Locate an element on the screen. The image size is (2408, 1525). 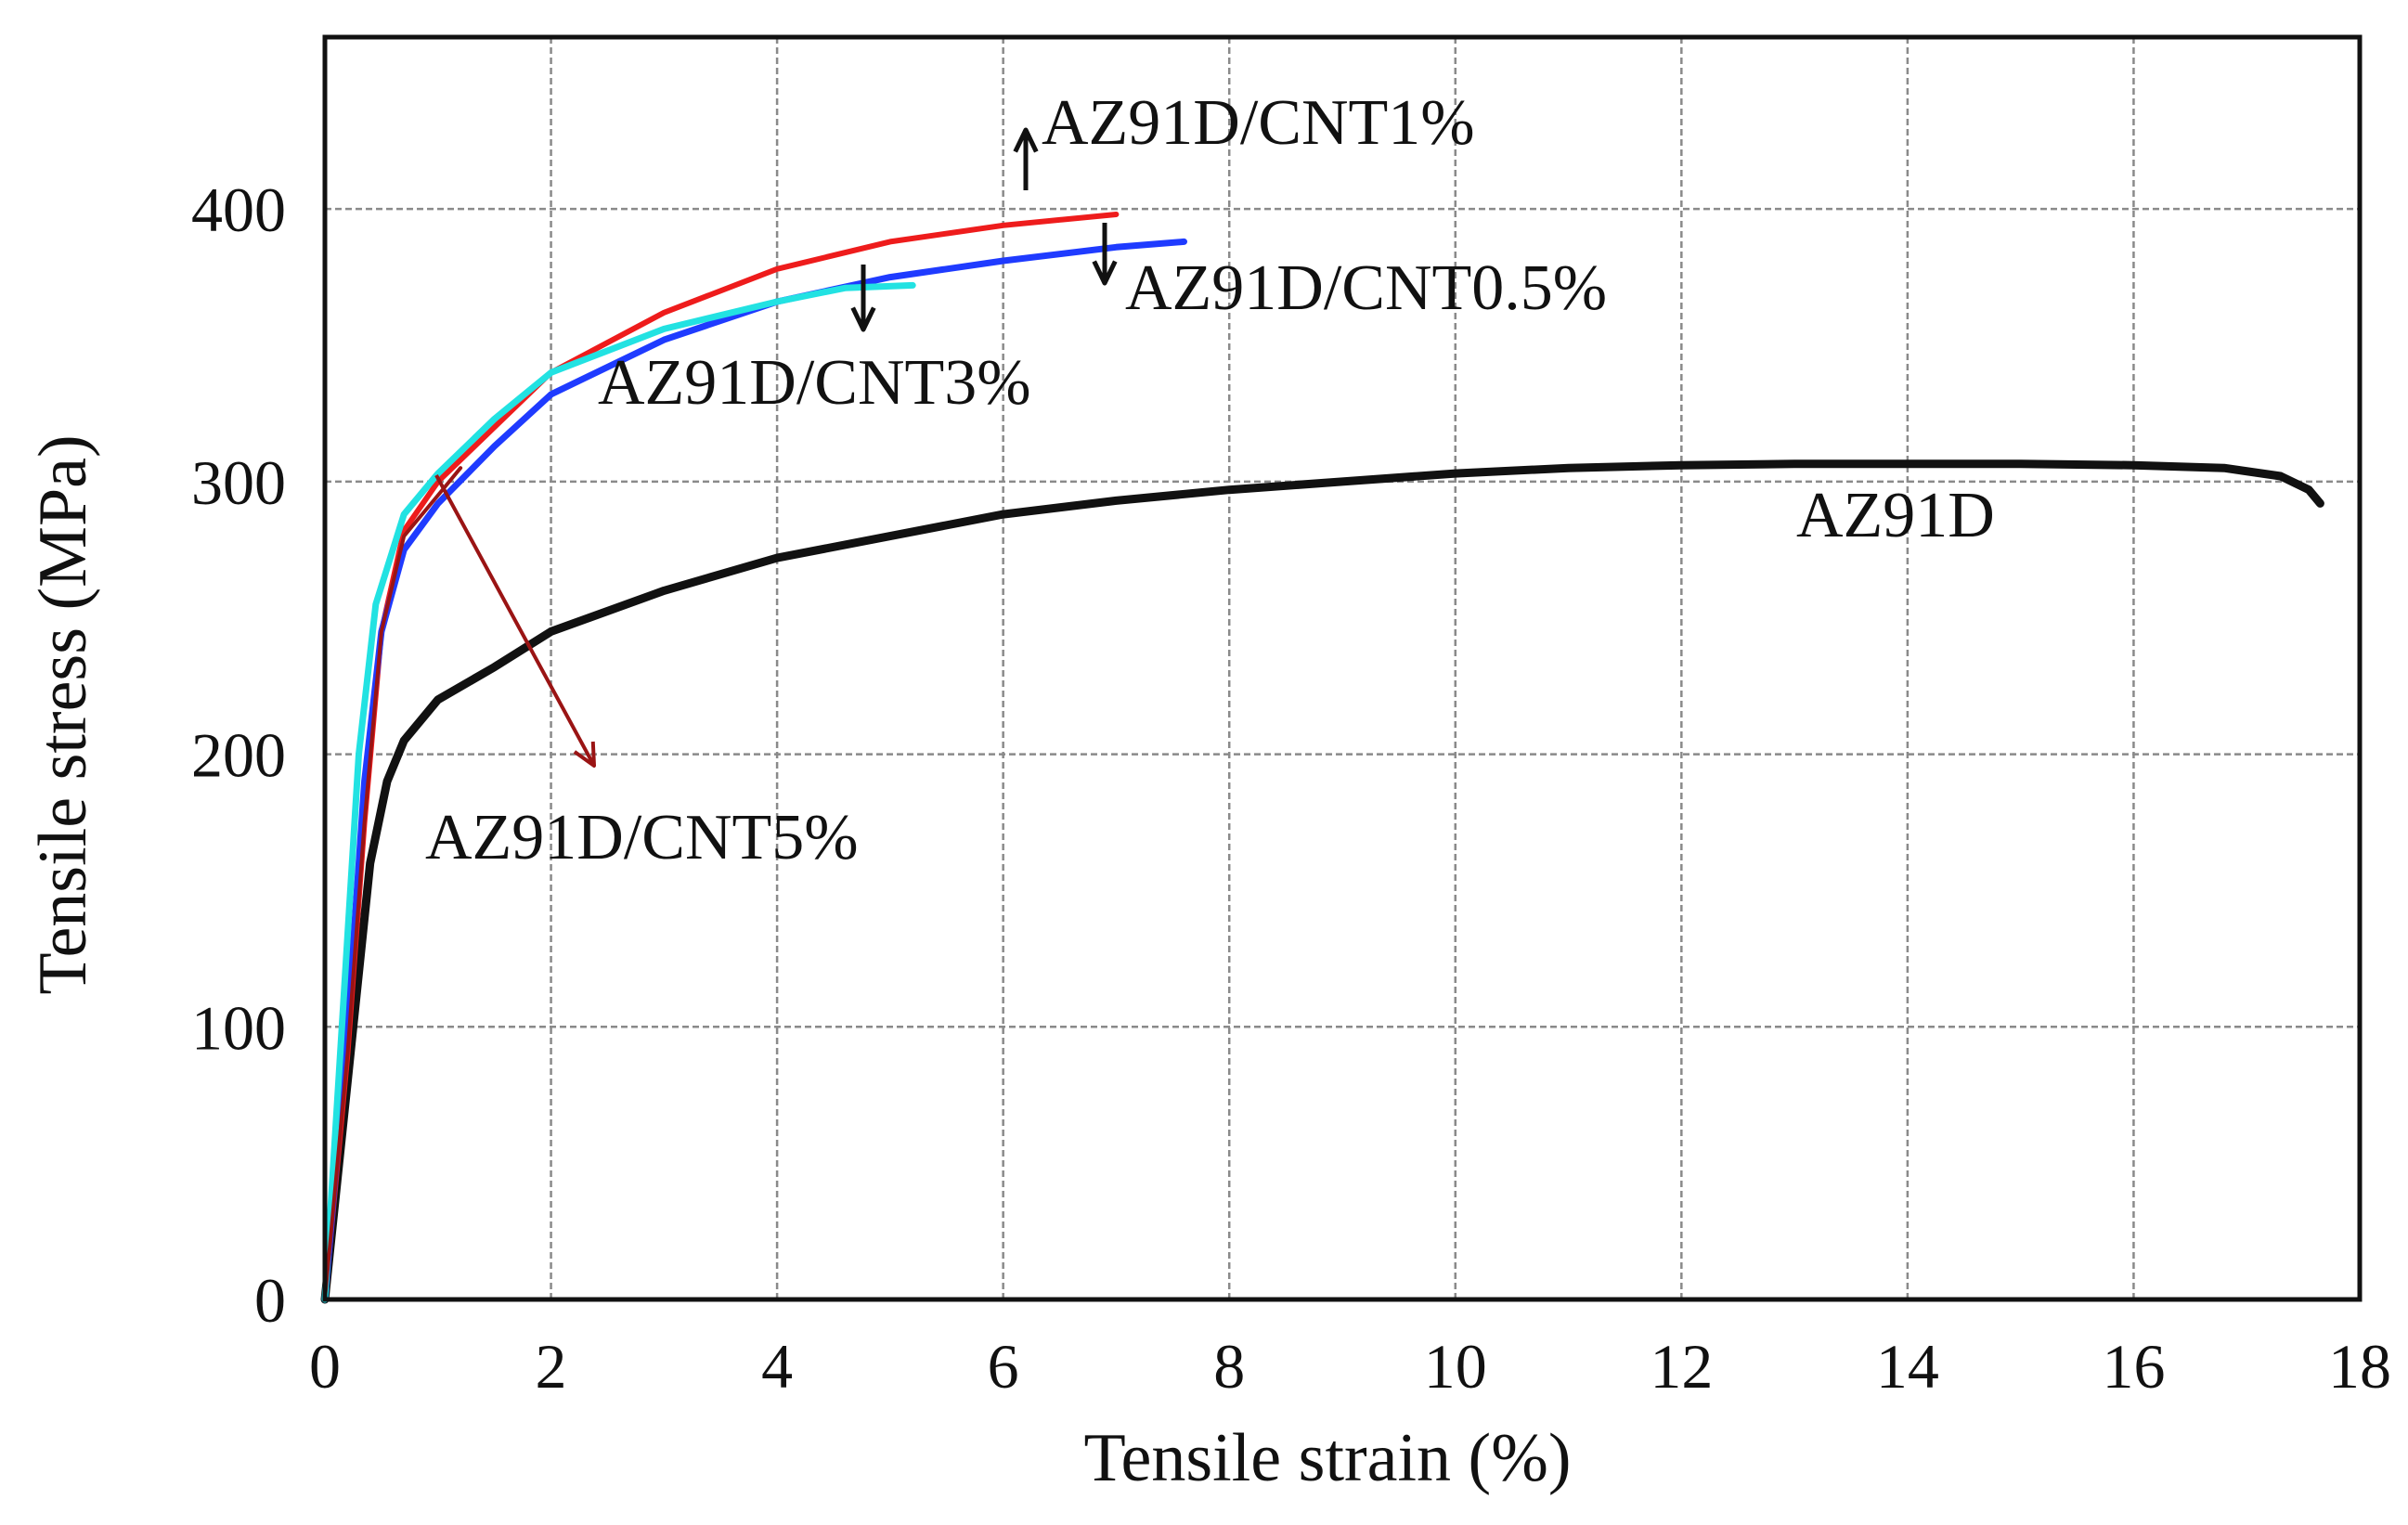
x-tick-label: 16 is located at coordinates (2133, 1366).